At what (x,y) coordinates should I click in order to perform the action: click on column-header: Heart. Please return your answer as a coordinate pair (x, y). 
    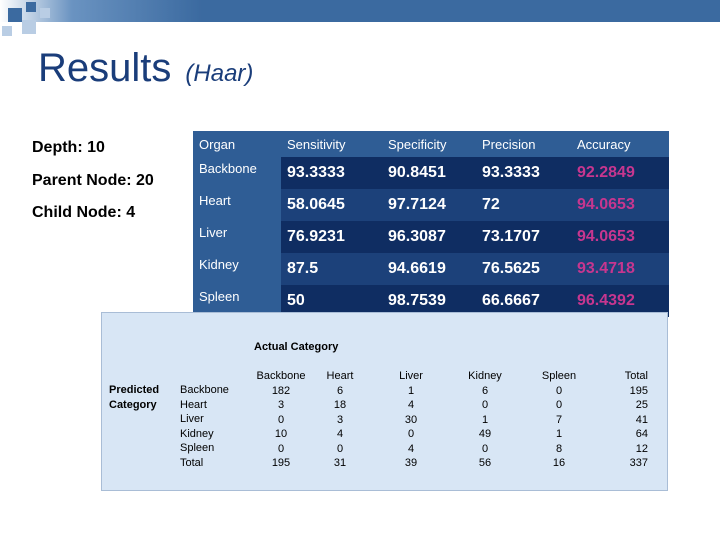
    Looking at the image, I should click on (340, 376).